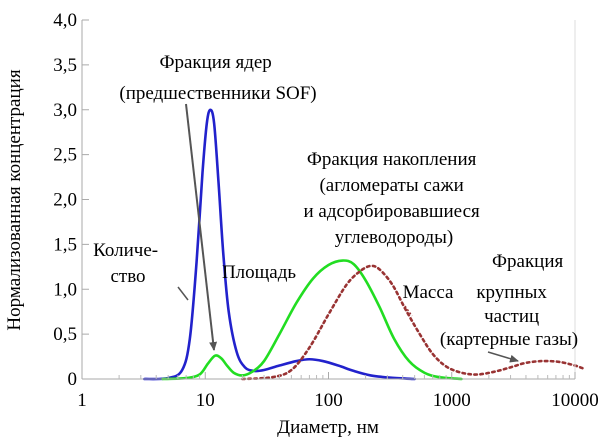  What do you see at coordinates (201, 227) in the screenshot?
I see `arrow-nucleation-fraction` at bounding box center [201, 227].